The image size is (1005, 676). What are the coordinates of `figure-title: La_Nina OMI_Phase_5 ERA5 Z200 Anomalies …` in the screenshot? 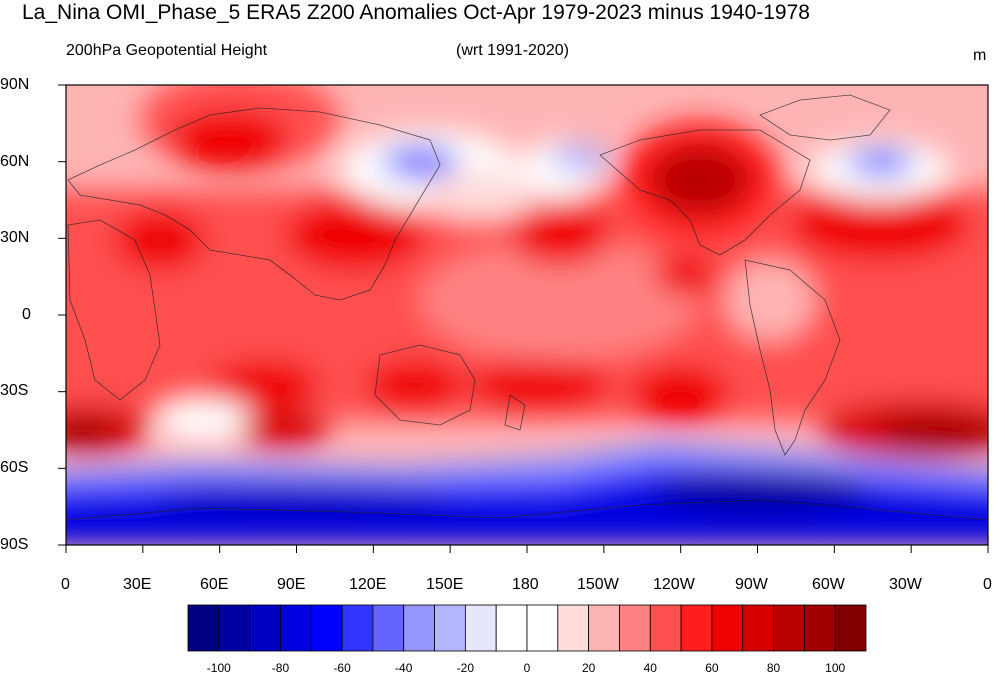 It's located at (416, 12).